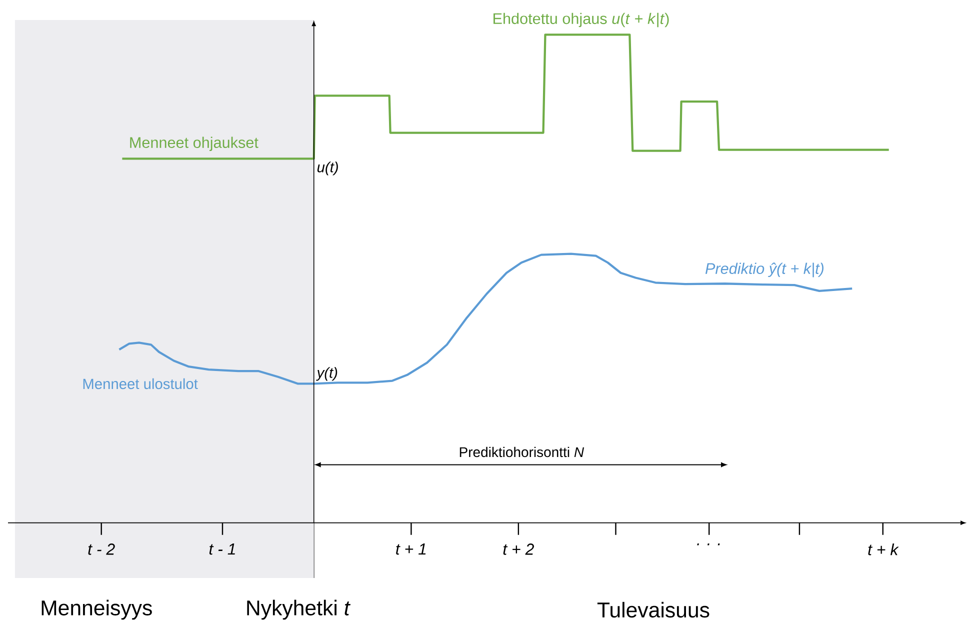 The image size is (968, 626). Describe the element at coordinates (101, 549) in the screenshot. I see `x-tick-label: t - 2` at that location.